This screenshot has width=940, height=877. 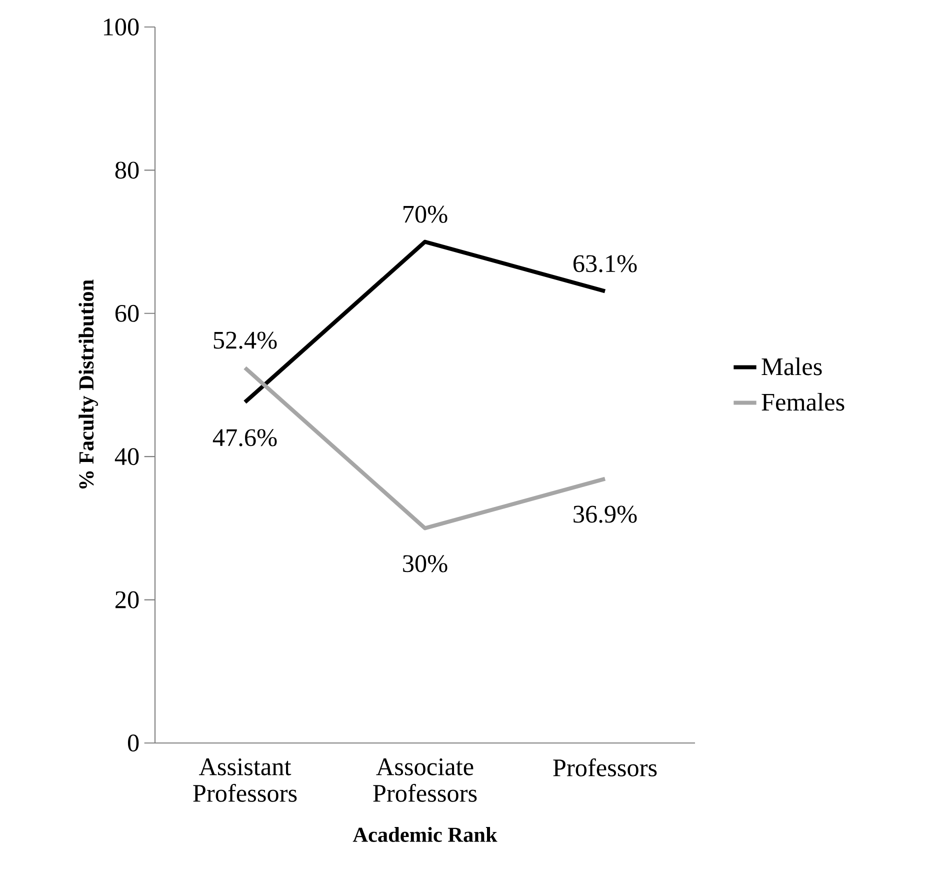 What do you see at coordinates (88, 384) in the screenshot?
I see `y-axis-title: % Faculty Distribution` at bounding box center [88, 384].